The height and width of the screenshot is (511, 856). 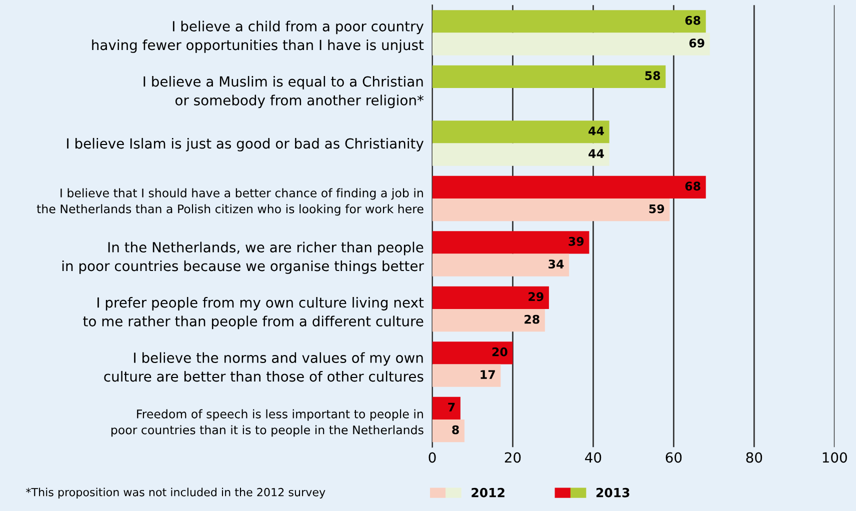 I want to click on data-label: 59, so click(x=656, y=209).